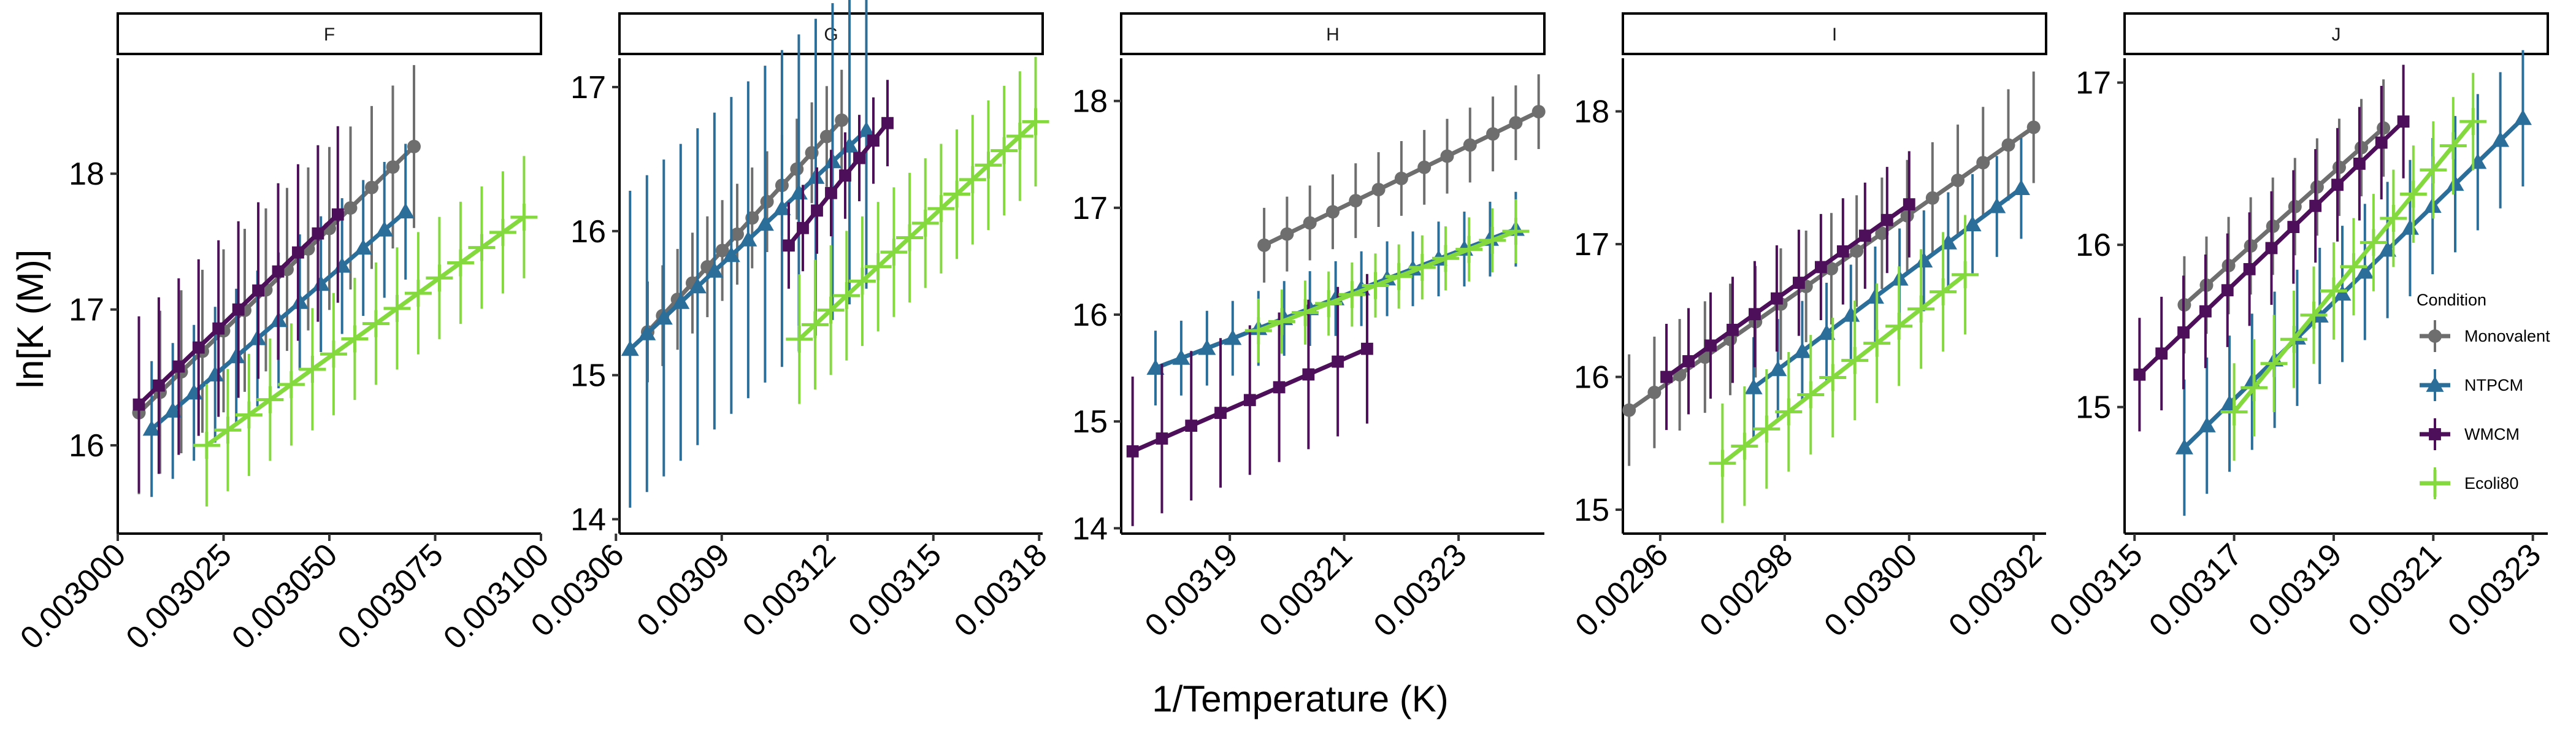  I want to click on y-tick-label: 14, so click(588, 520).